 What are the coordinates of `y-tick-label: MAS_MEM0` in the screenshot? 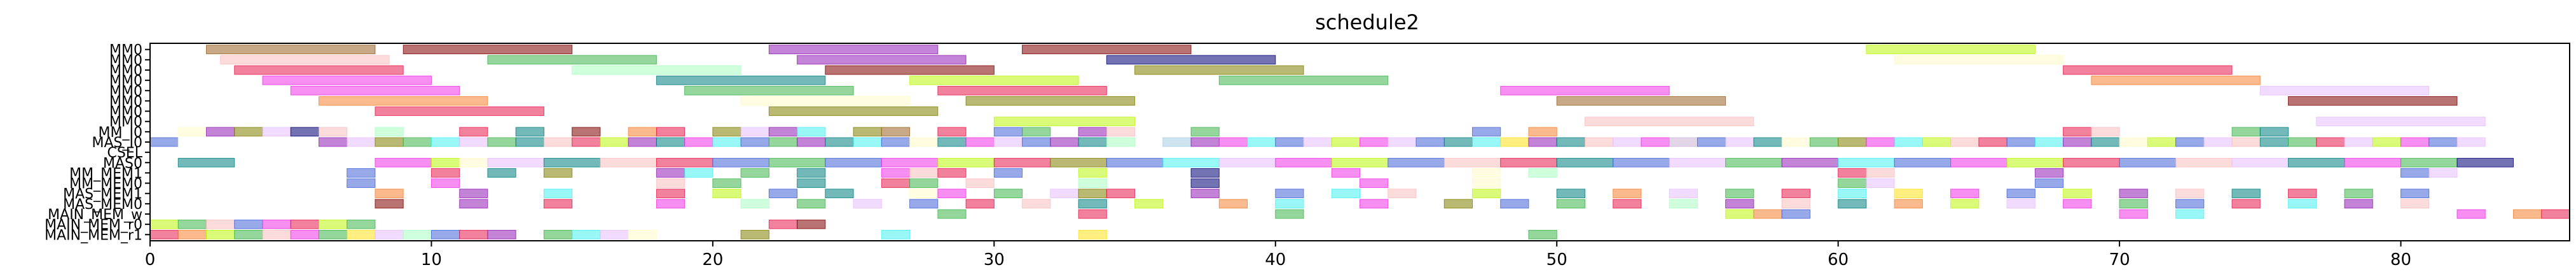 It's located at (103, 205).